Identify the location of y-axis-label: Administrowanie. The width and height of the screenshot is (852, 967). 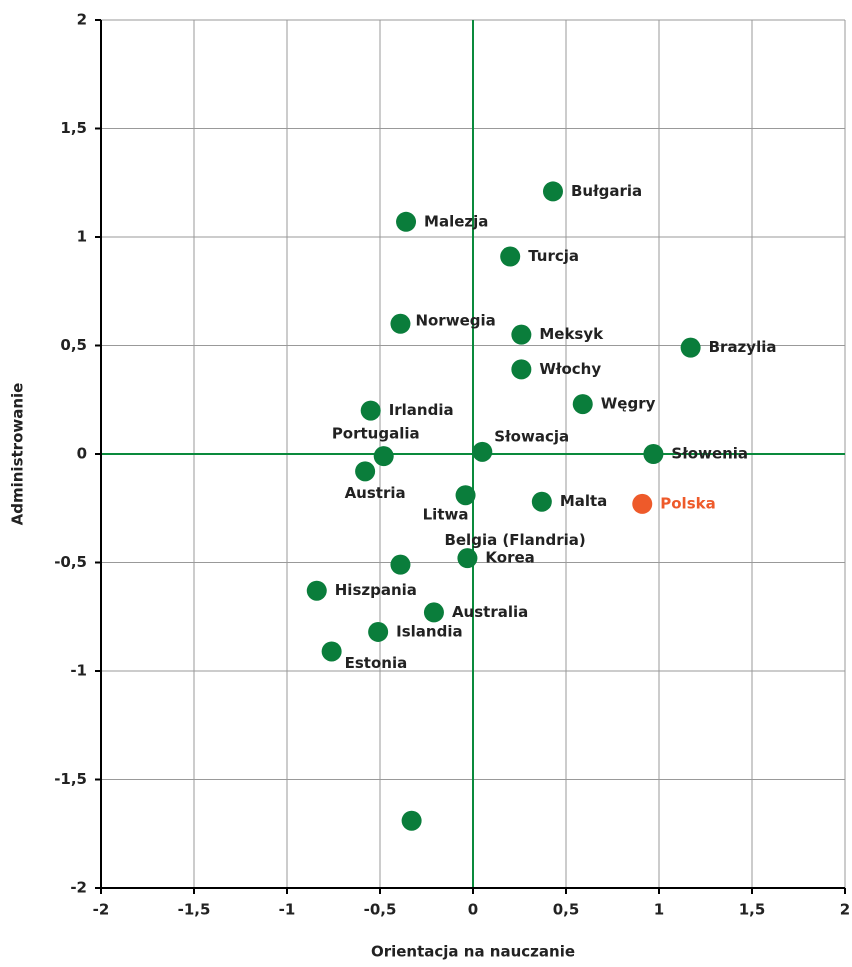
(18, 454).